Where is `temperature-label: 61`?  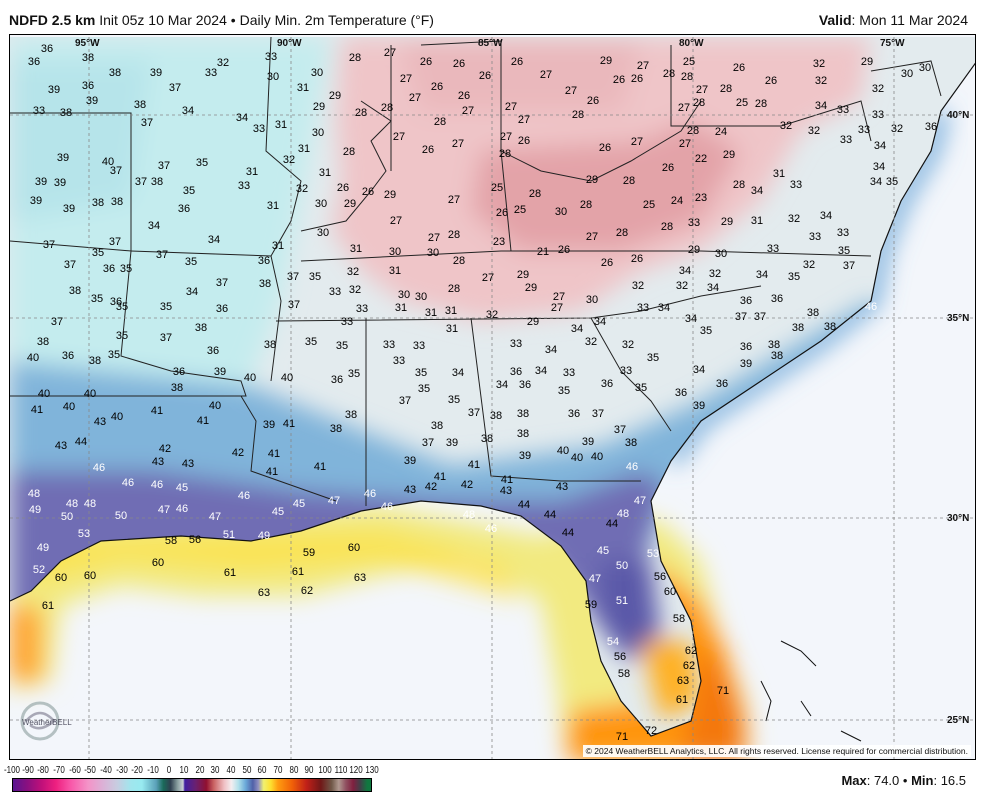 temperature-label: 61 is located at coordinates (230, 573).